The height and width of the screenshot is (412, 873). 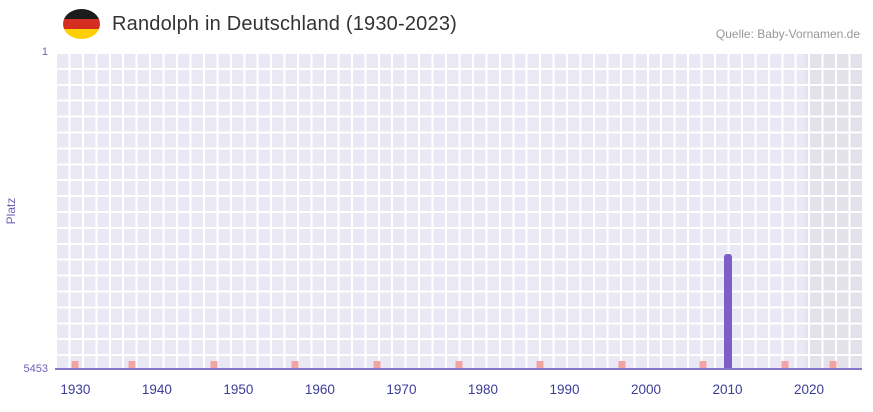 I want to click on no-data-marker-2017, so click(x=785, y=364).